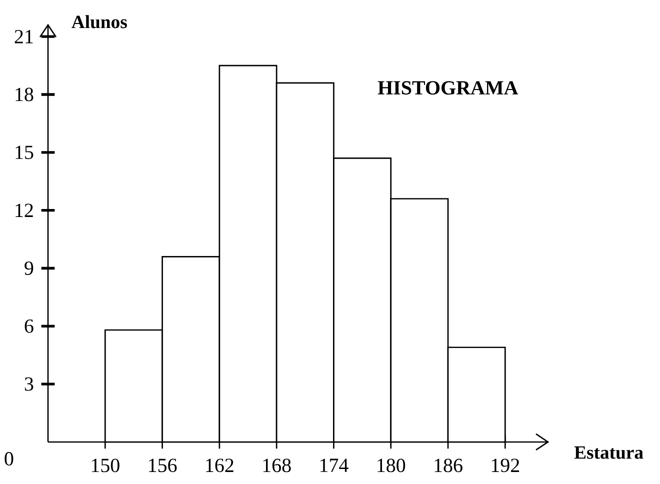 This screenshot has height=484, width=660. Describe the element at coordinates (29, 326) in the screenshot. I see `y-tick-label: 6` at that location.